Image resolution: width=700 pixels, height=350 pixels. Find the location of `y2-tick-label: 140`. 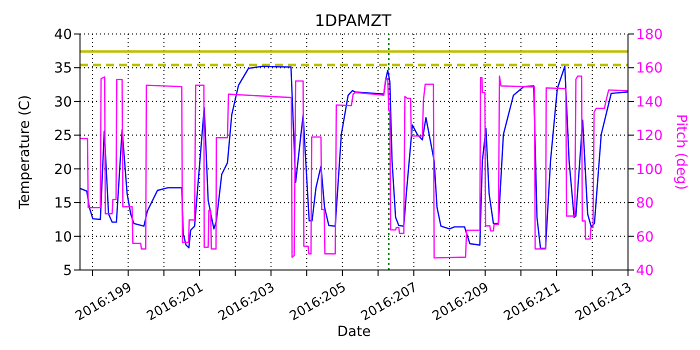

y2-tick-label: 140 is located at coordinates (649, 102).